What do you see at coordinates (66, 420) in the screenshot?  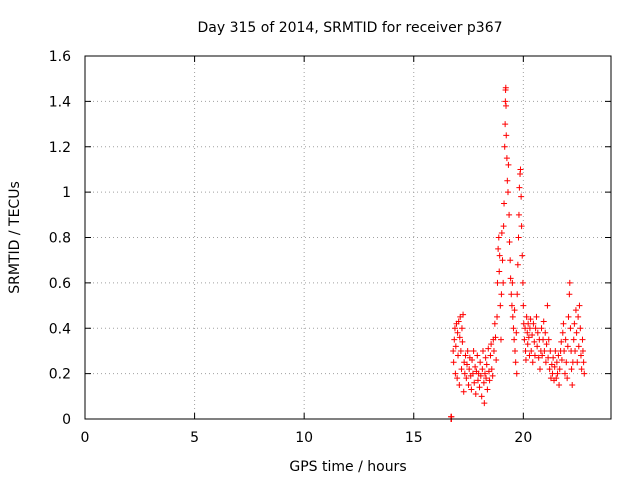 I see `y-tick-label: 0` at bounding box center [66, 420].